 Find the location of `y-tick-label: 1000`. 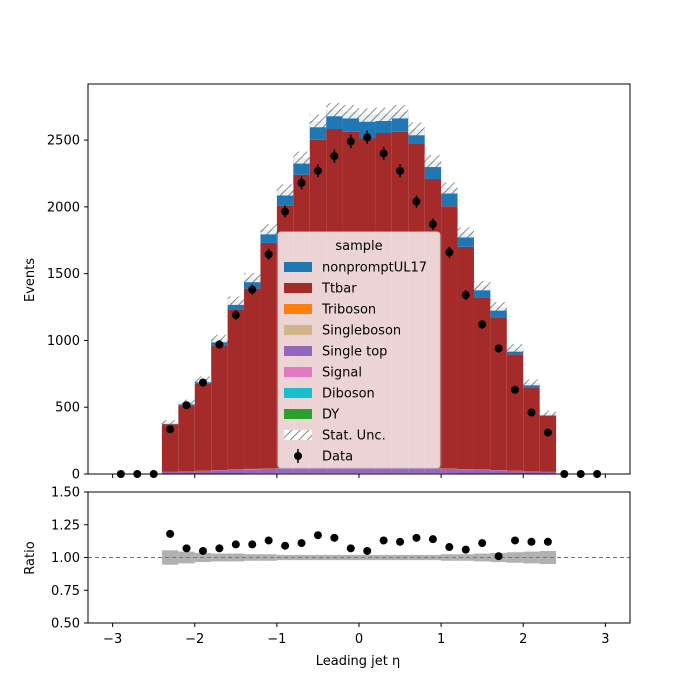

y-tick-label: 1000 is located at coordinates (63, 341).